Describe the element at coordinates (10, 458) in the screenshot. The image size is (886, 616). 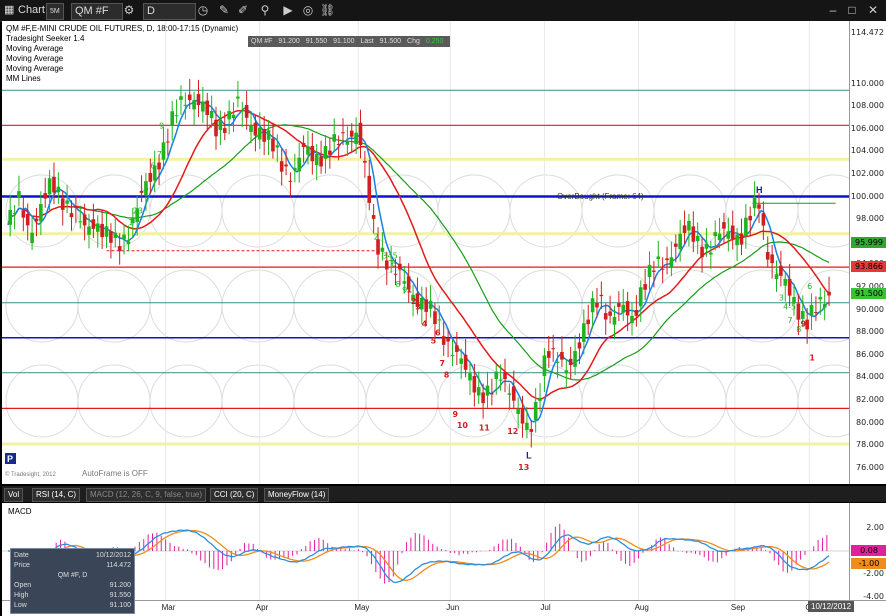
I see `p-button-bg` at that location.